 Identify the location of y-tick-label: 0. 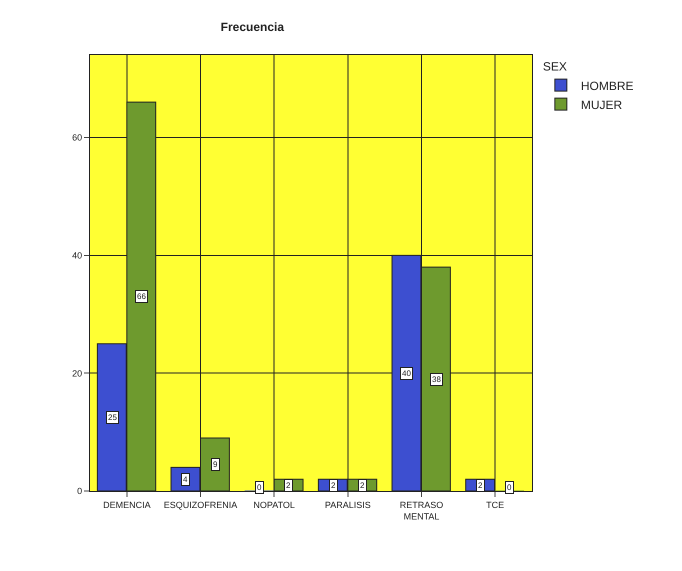
(79, 491).